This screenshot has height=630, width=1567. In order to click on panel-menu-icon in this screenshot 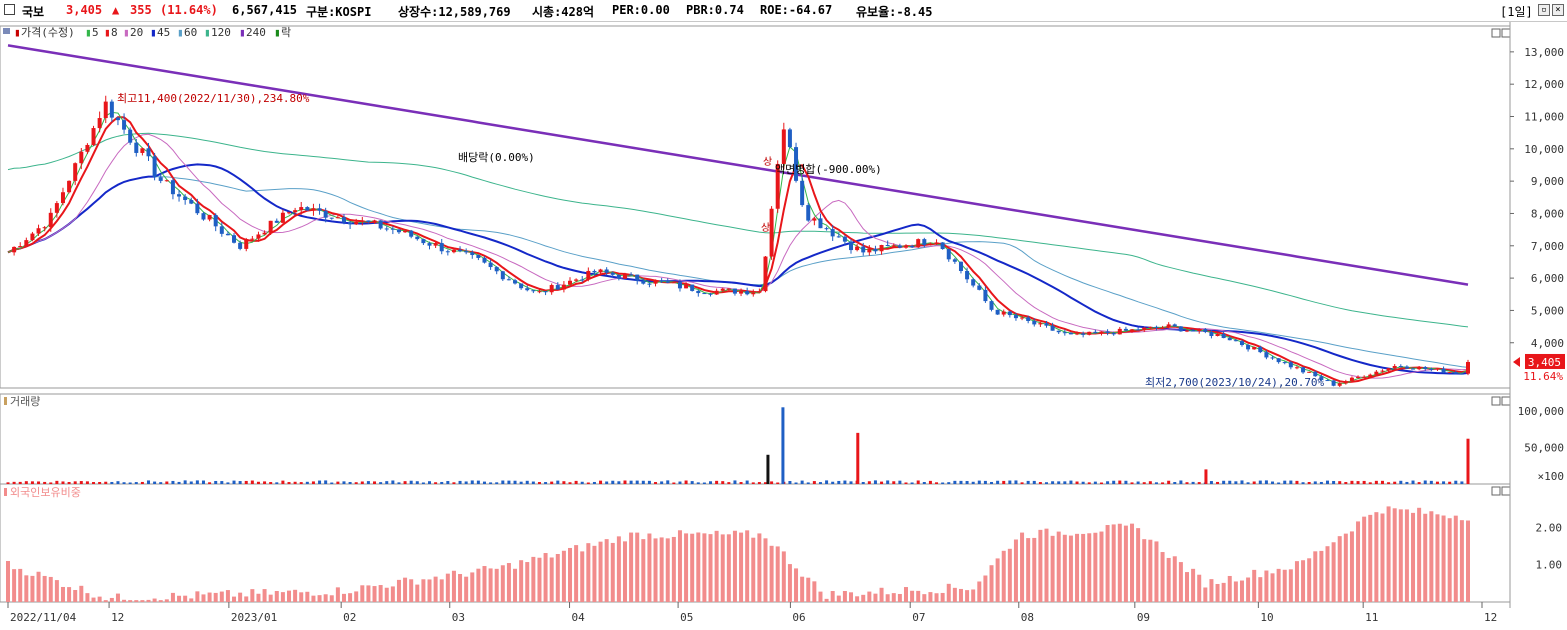, I will do `click(6, 31)`.